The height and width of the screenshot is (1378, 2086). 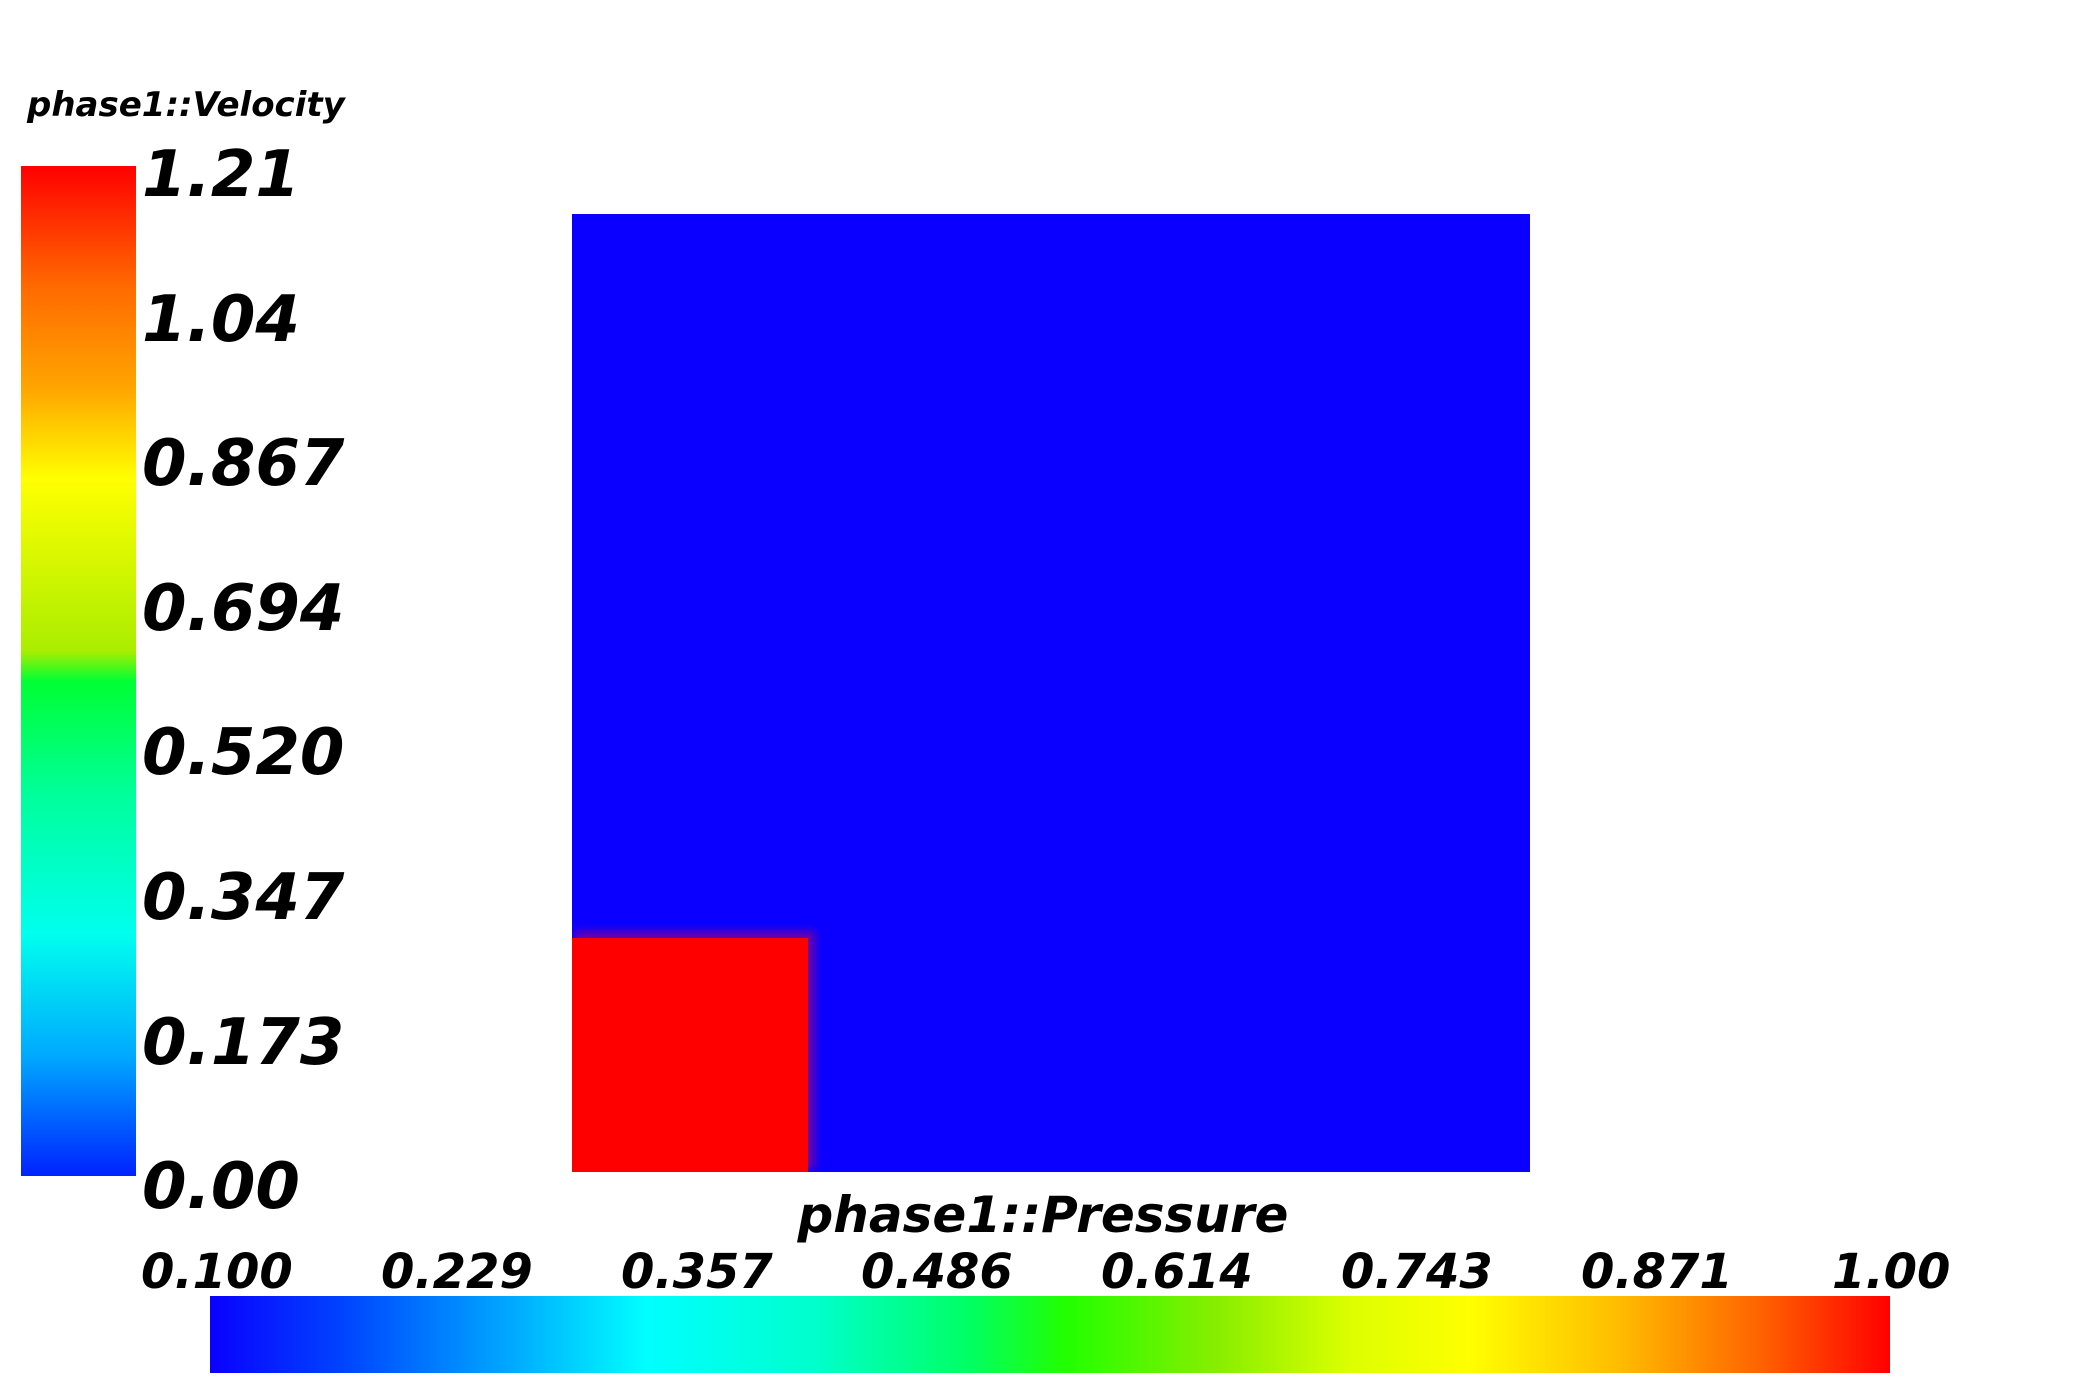 What do you see at coordinates (243, 898) in the screenshot?
I see `velocity-tick-label: 0.347` at bounding box center [243, 898].